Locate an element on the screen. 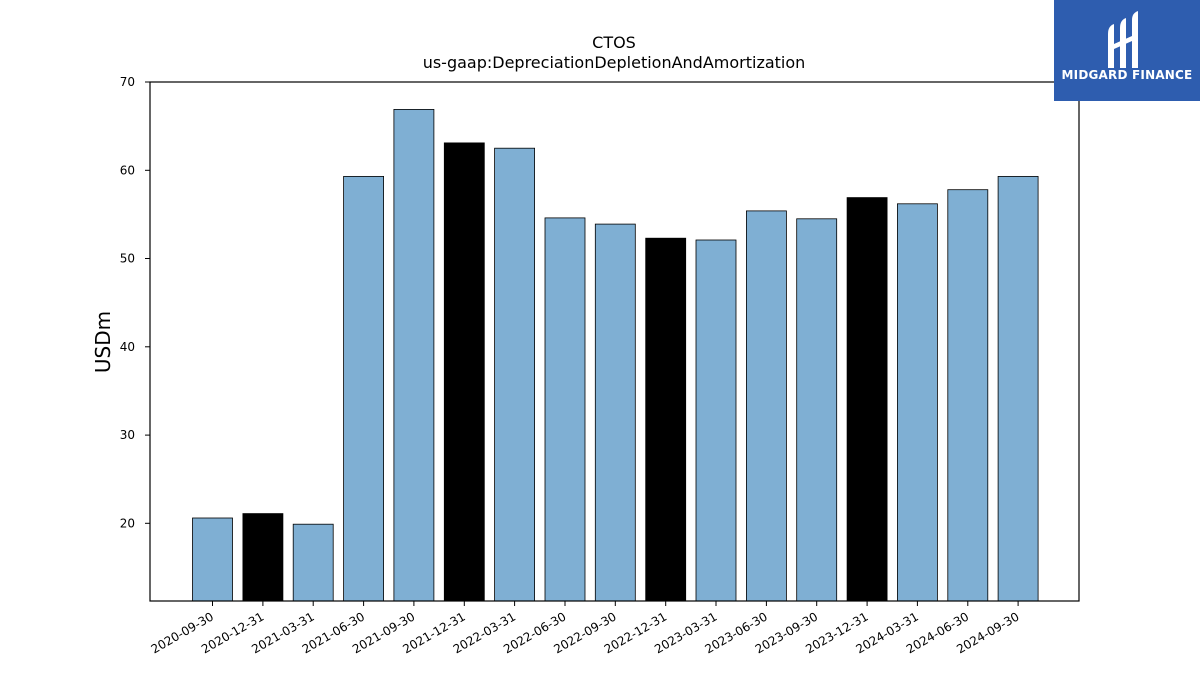  midgard-finance-logo: MIDGARD FINANCE is located at coordinates (1127, 50).